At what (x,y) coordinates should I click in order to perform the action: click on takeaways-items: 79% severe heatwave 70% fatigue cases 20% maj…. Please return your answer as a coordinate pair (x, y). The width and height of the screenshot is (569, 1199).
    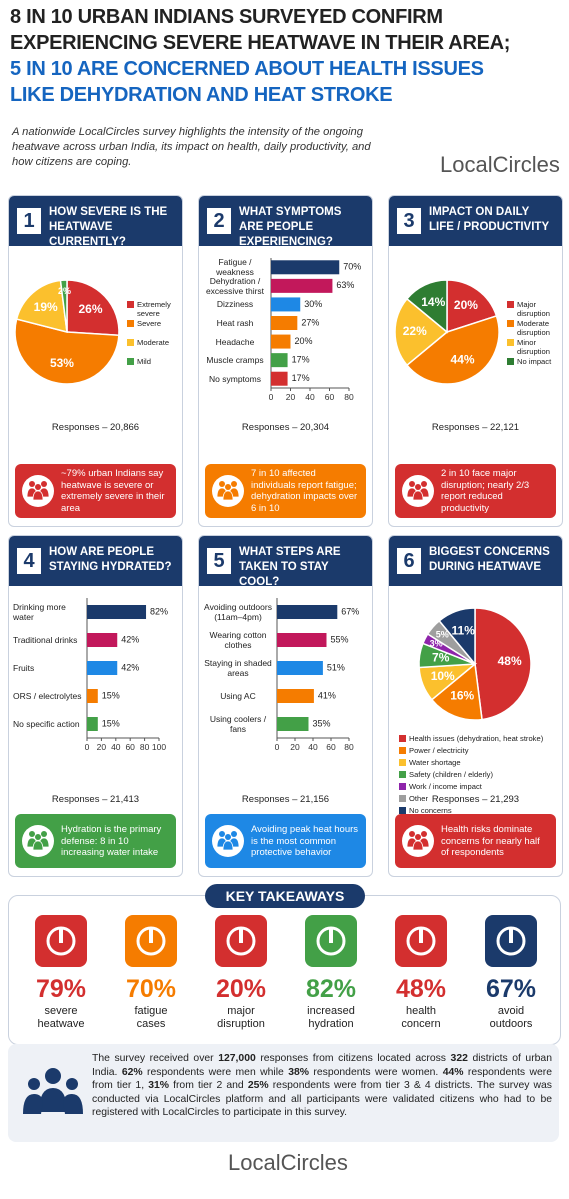
    Looking at the image, I should click on (283, 975).